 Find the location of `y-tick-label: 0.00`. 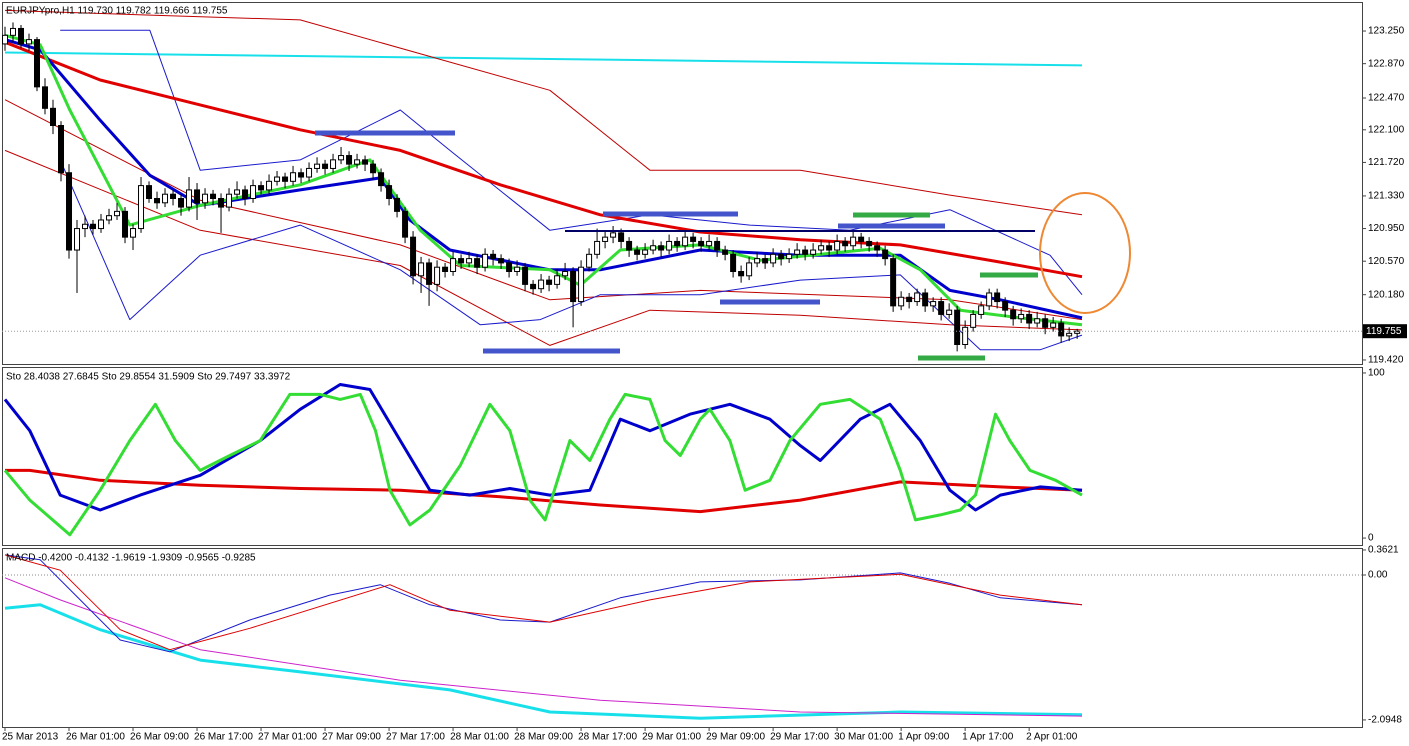

y-tick-label: 0.00 is located at coordinates (1378, 575).